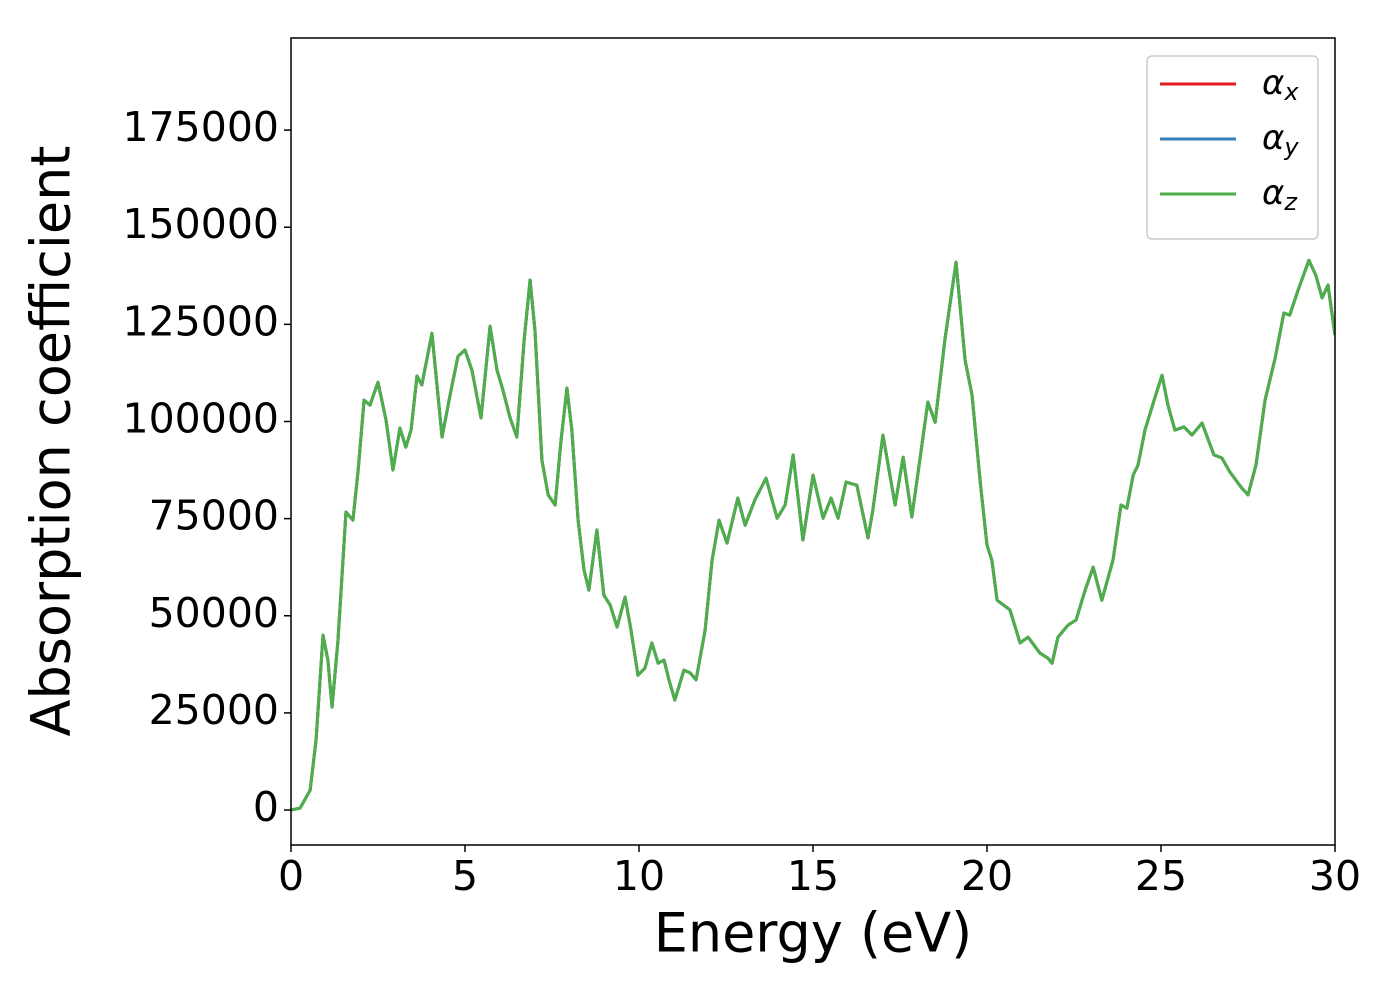  Describe the element at coordinates (200, 127) in the screenshot. I see `y-tick-label: 175000` at that location.